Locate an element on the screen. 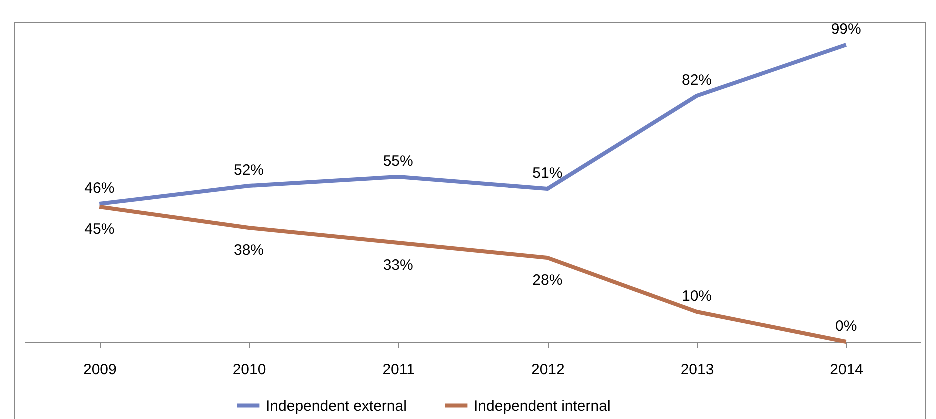 This screenshot has width=936, height=419. data-label: 10% is located at coordinates (697, 296).